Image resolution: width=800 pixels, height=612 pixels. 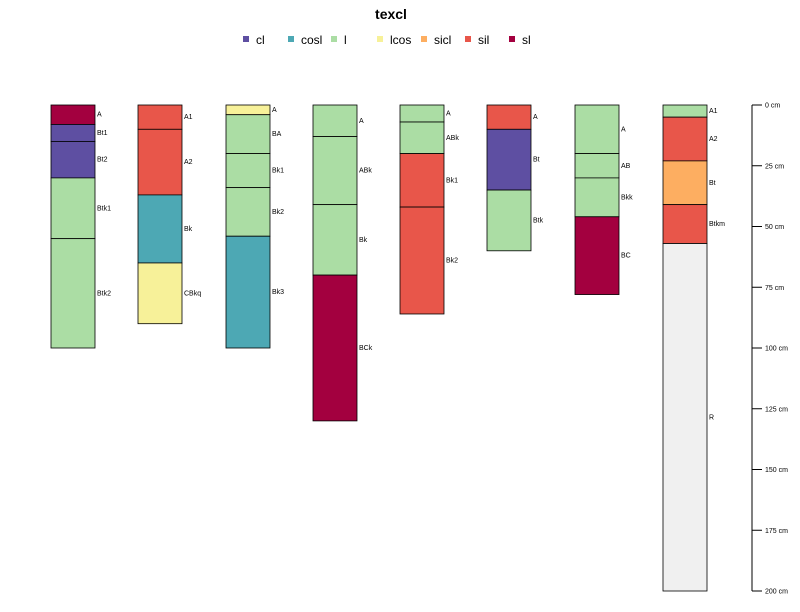 What do you see at coordinates (597, 255) in the screenshot?
I see `horizon-7-BC` at bounding box center [597, 255].